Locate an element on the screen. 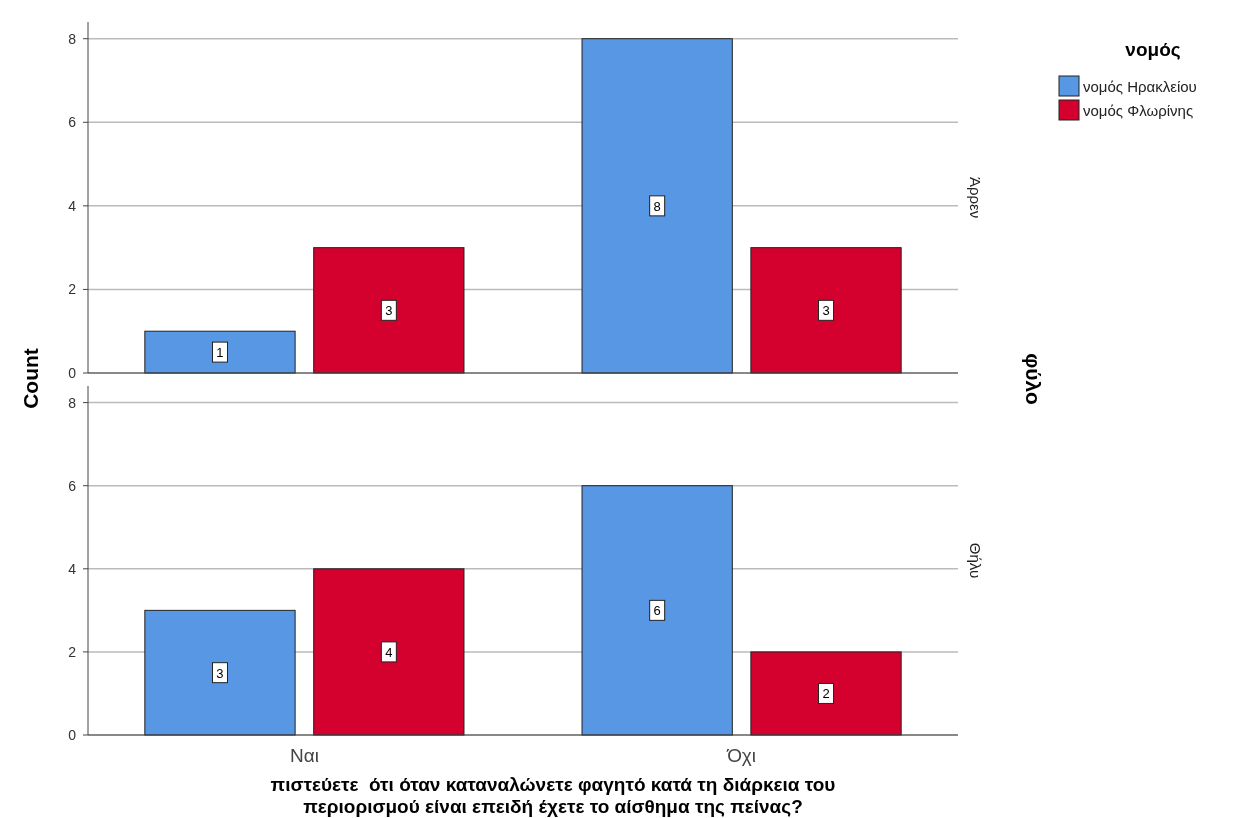  x-tick-label: Όχι is located at coordinates (741, 755).